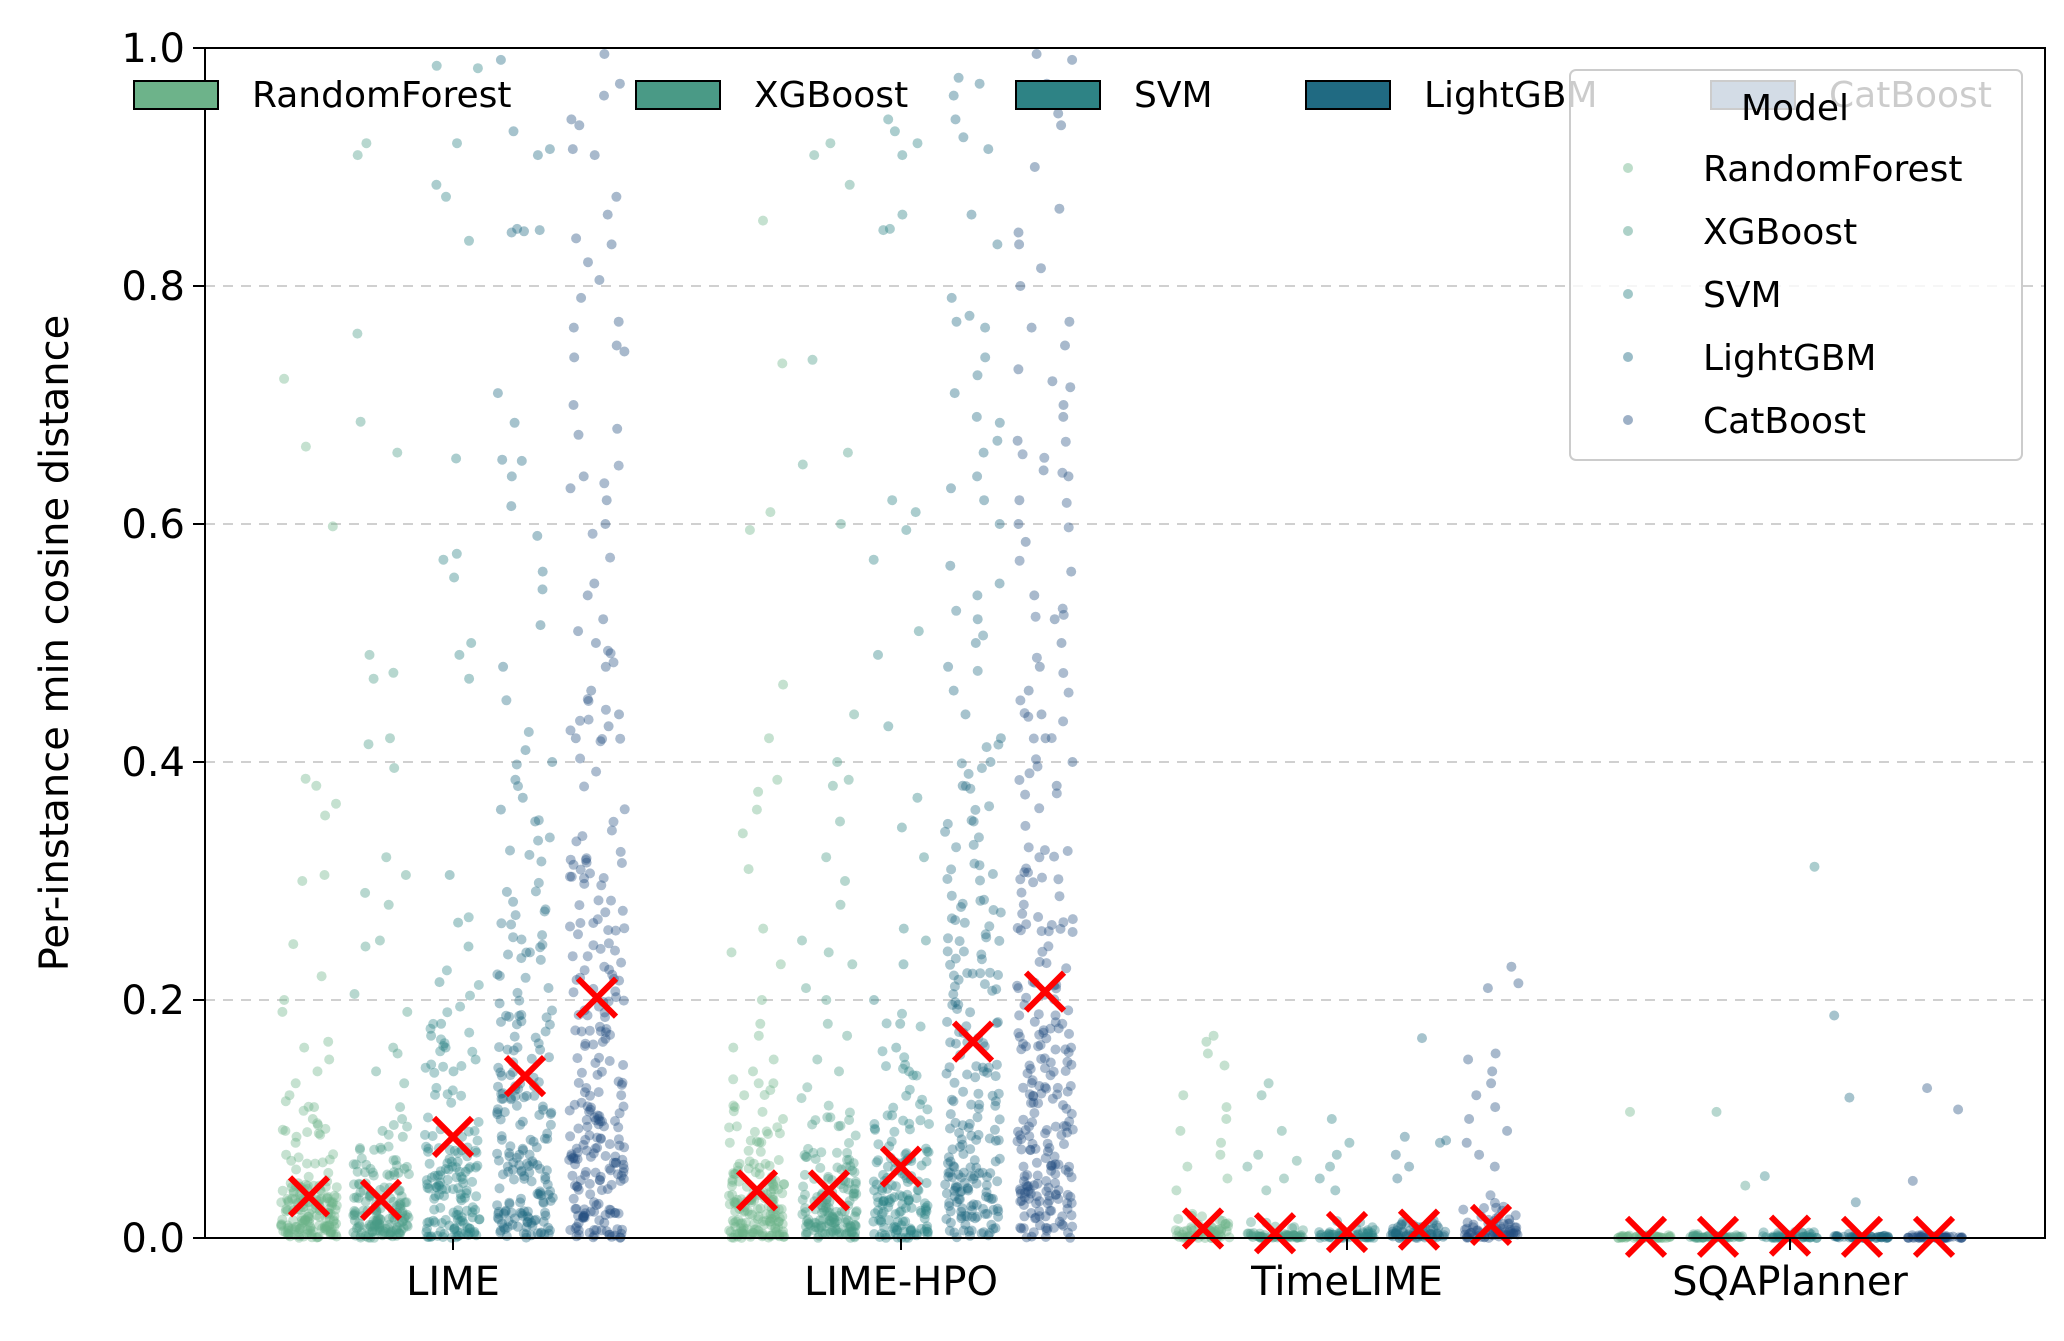  I want to click on legend-top-item: XGBoost, so click(771, 95).